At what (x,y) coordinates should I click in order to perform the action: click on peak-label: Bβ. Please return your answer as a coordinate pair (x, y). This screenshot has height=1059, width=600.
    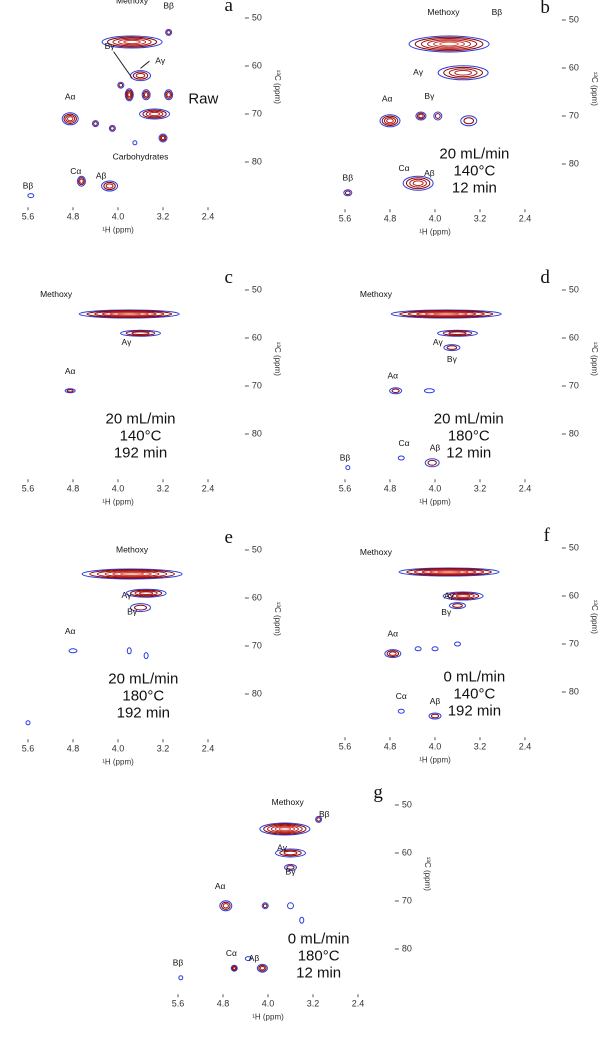
    Looking at the image, I should click on (348, 178).